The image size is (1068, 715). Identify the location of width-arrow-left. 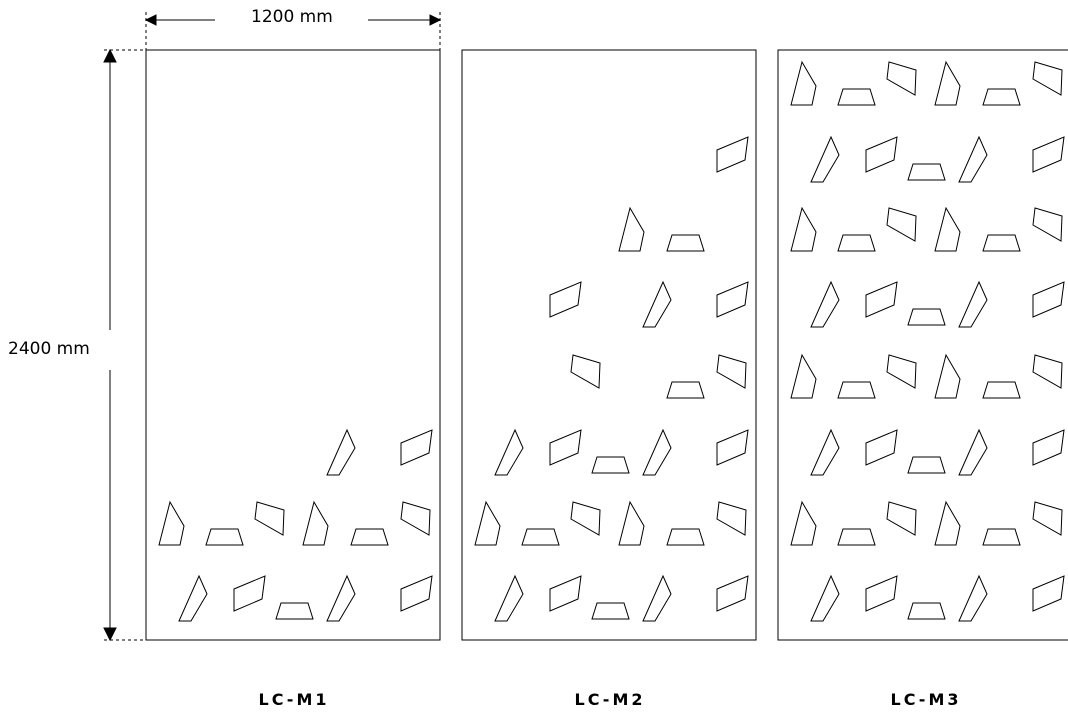
(150, 20).